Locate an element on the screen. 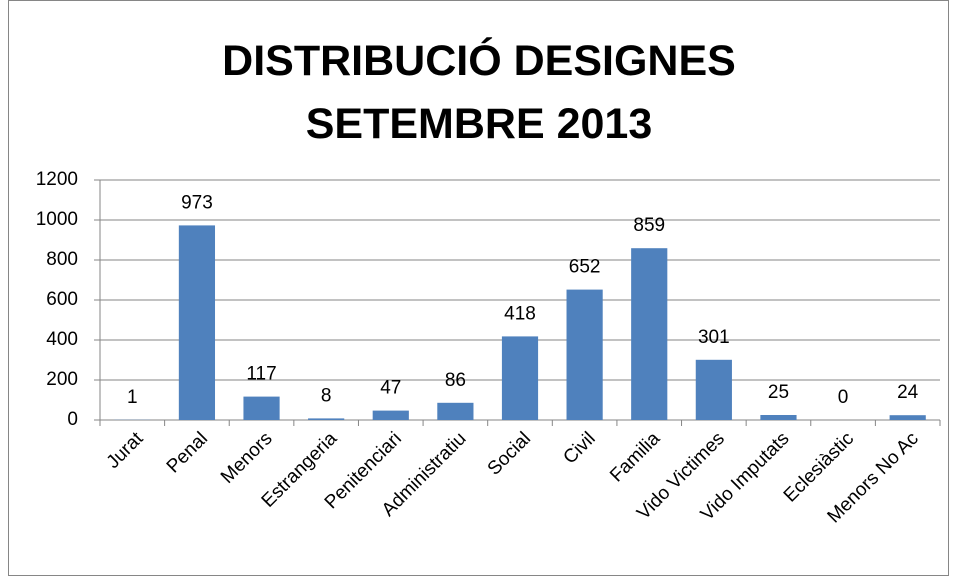 The width and height of the screenshot is (958, 576). x-tick-label: Jurat is located at coordinates (125, 450).